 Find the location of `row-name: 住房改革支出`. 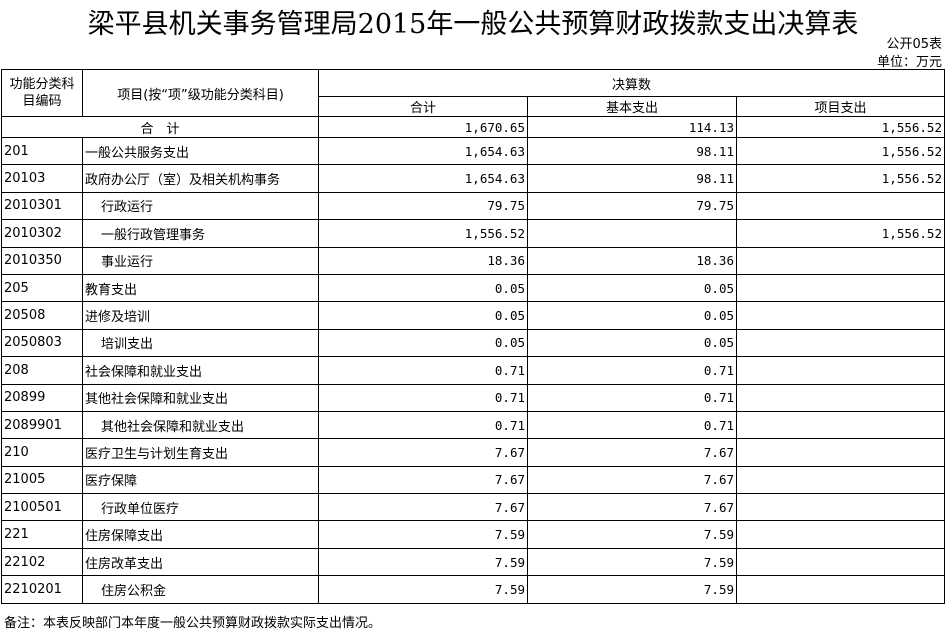

row-name: 住房改革支出 is located at coordinates (200, 562).